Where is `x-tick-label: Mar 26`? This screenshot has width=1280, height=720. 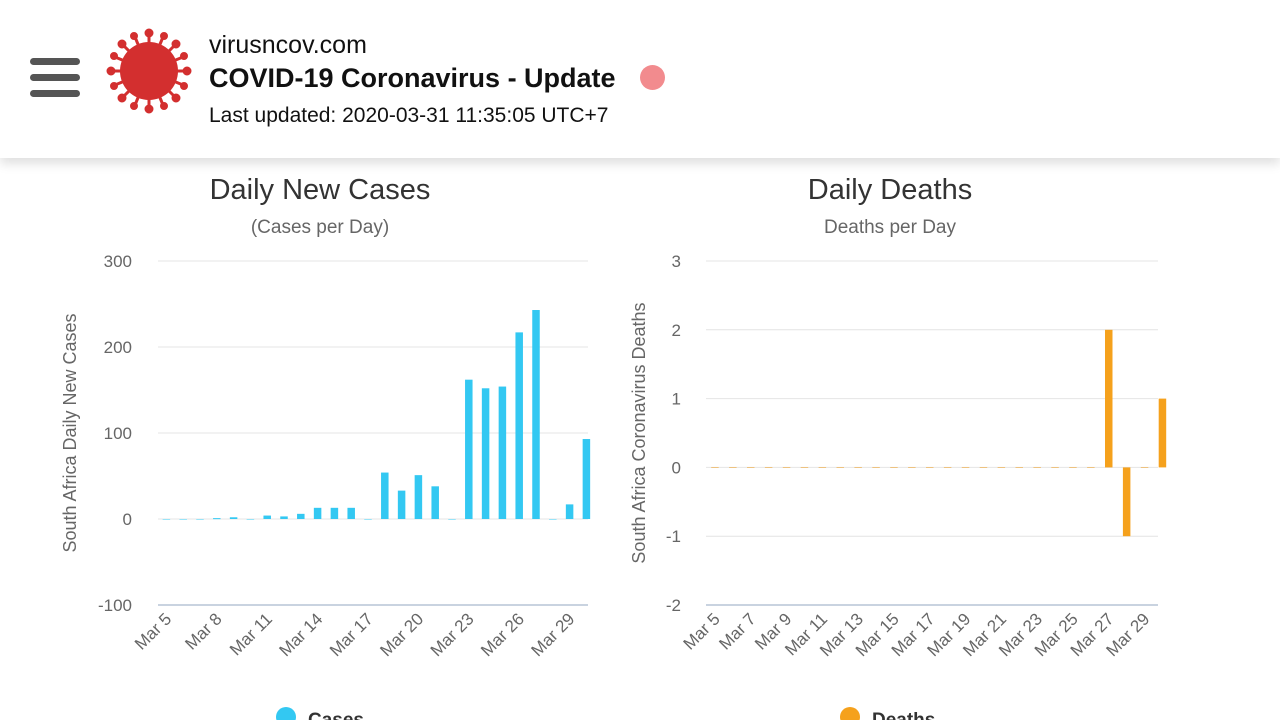
x-tick-label: Mar 26 is located at coordinates (502, 634).